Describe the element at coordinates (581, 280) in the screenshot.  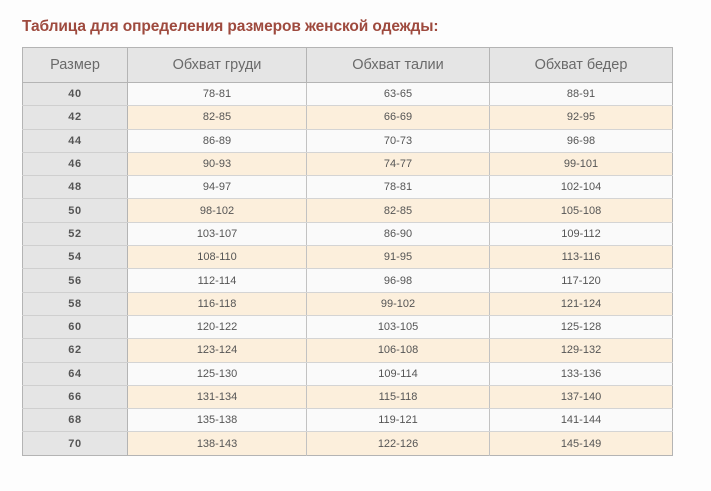
I see `cell-hips: 117-120` at that location.